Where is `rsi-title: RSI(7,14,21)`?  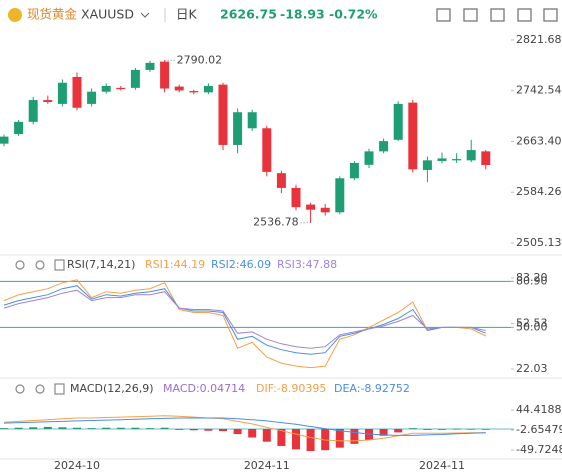
rsi-title: RSI(7,14,21) is located at coordinates (101, 264).